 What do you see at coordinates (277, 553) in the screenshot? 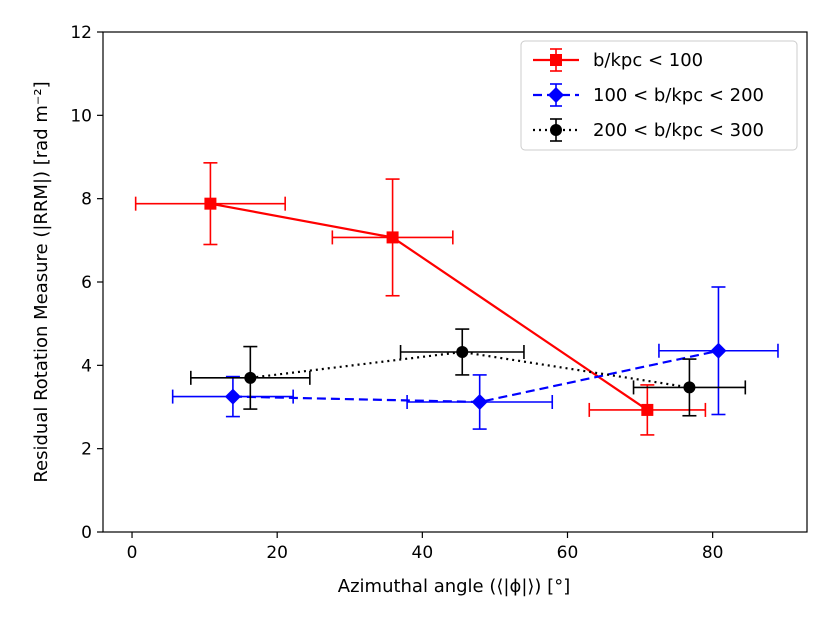
I see `x-tick-label: 20` at bounding box center [277, 553].